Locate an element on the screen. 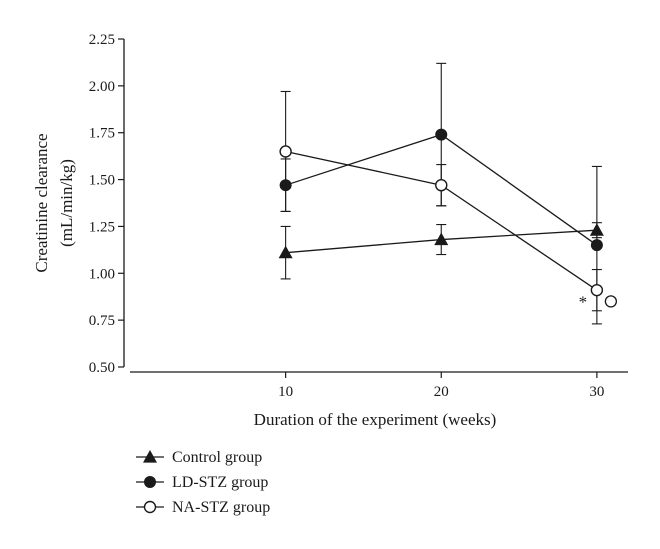  x-tick-label: 10 is located at coordinates (285, 392).